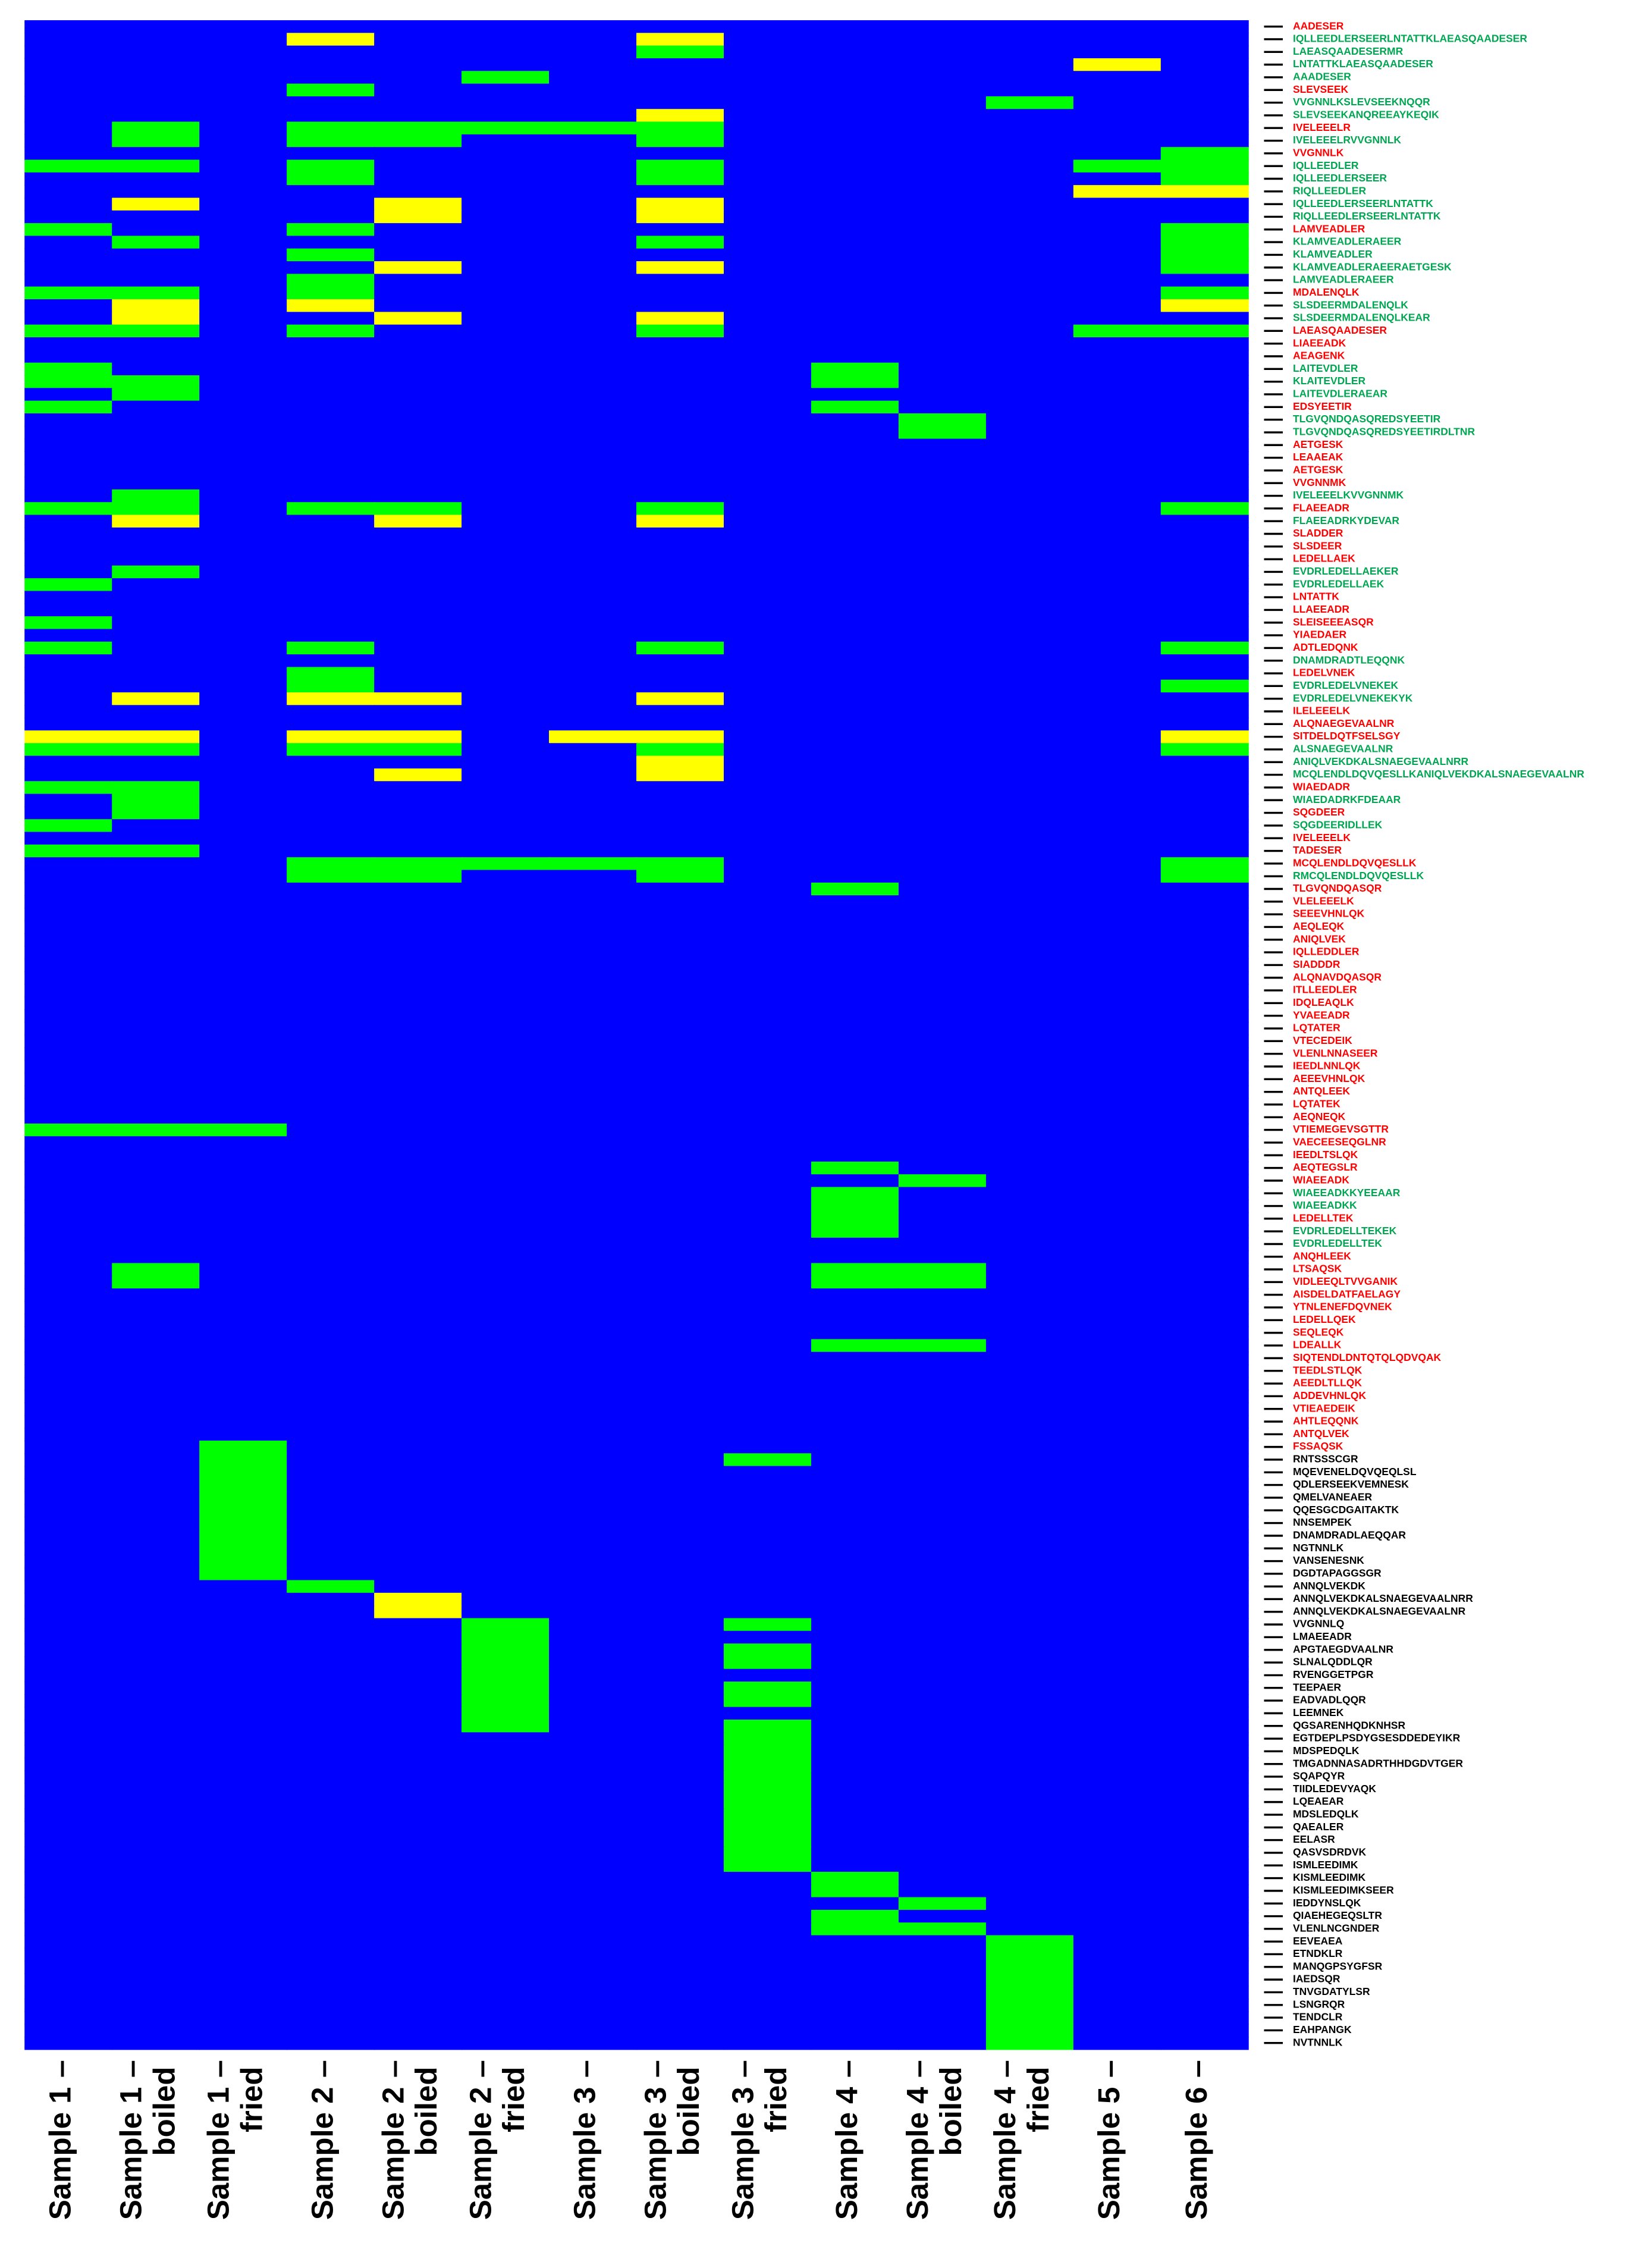 The image size is (1645, 2268). Describe the element at coordinates (480, 2153) in the screenshot. I see `column-label: Sample 2` at that location.